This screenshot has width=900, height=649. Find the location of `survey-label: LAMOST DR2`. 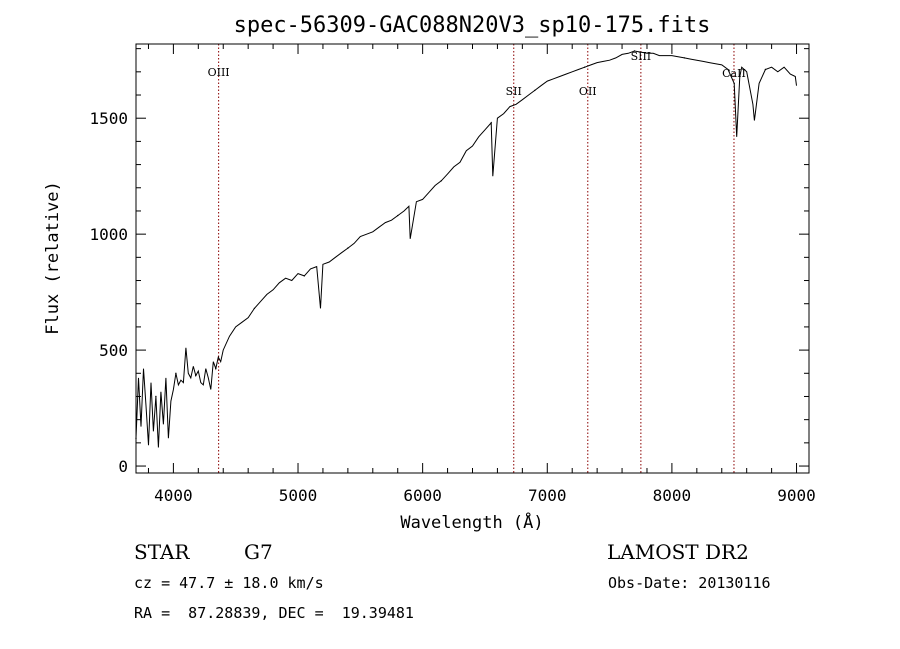

survey-label: LAMOST DR2 is located at coordinates (678, 552).